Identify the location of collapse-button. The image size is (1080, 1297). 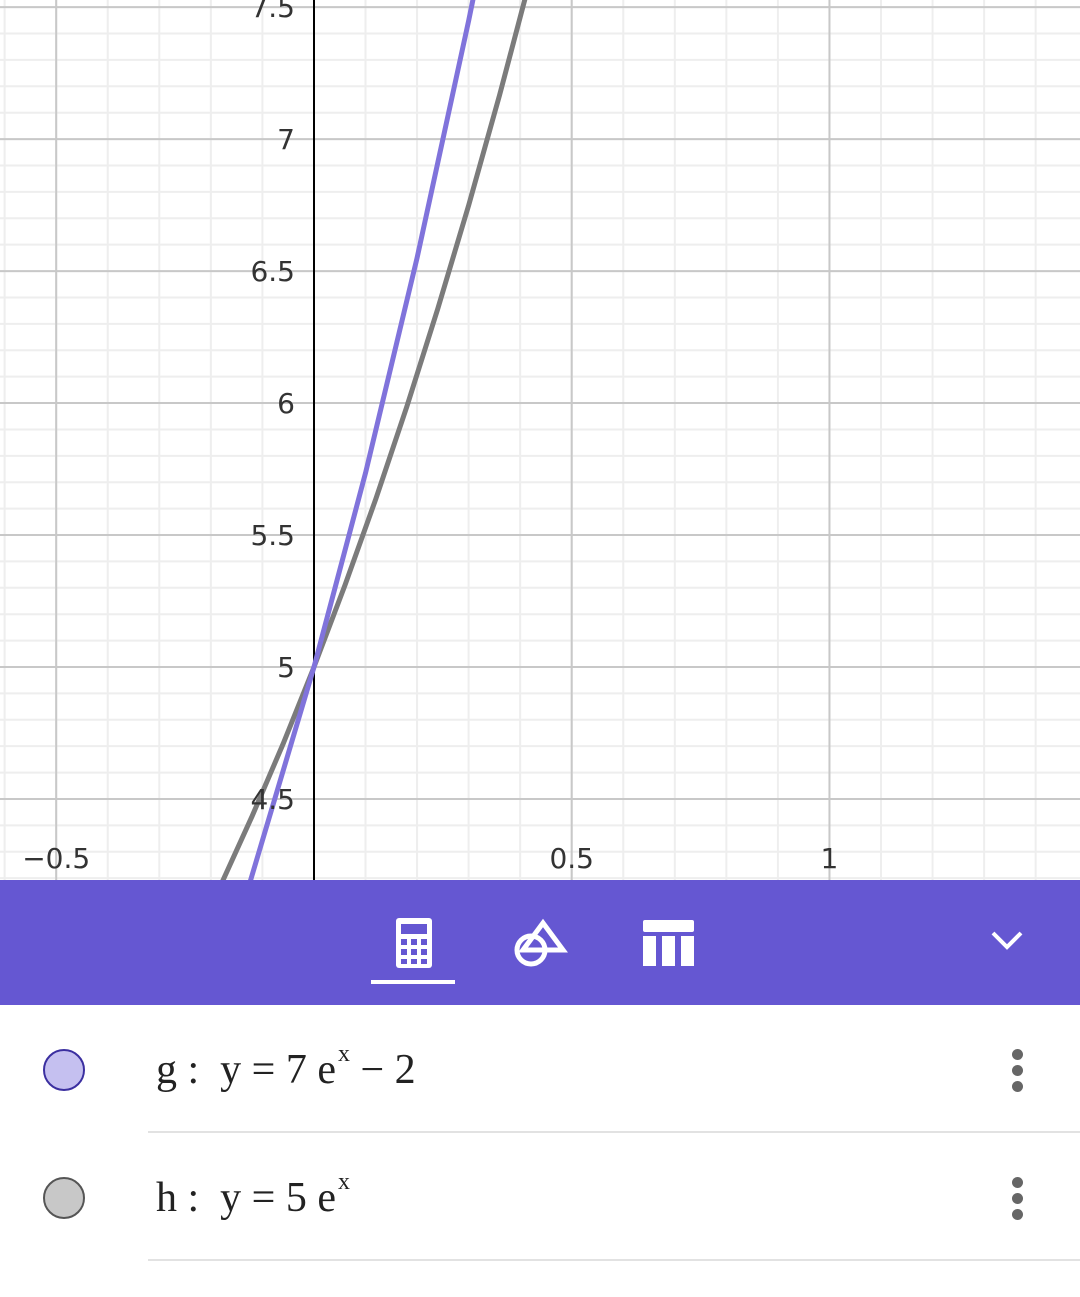
(1007, 940).